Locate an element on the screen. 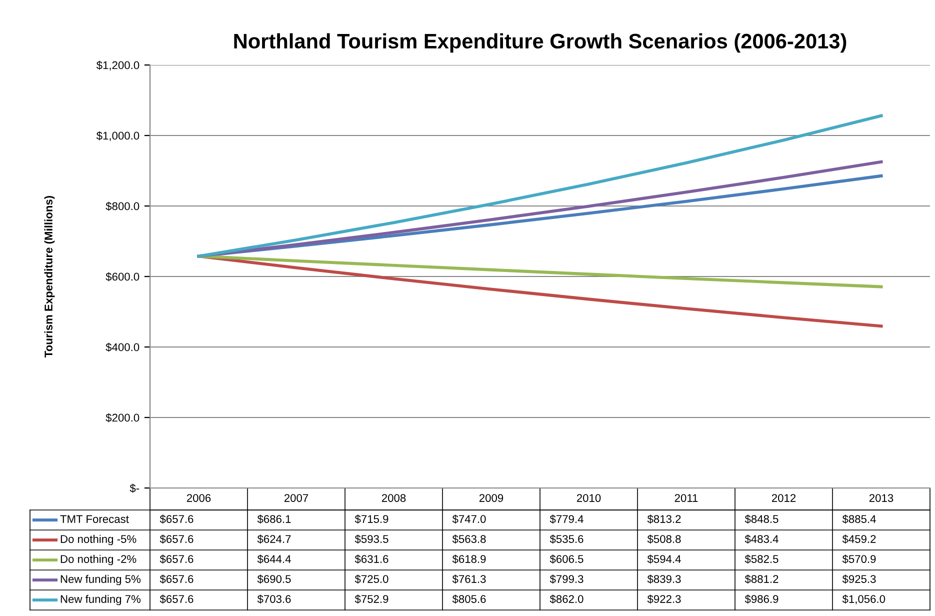 Image resolution: width=935 pixels, height=616 pixels. y-tick-label: $200.0 is located at coordinates (123, 417).